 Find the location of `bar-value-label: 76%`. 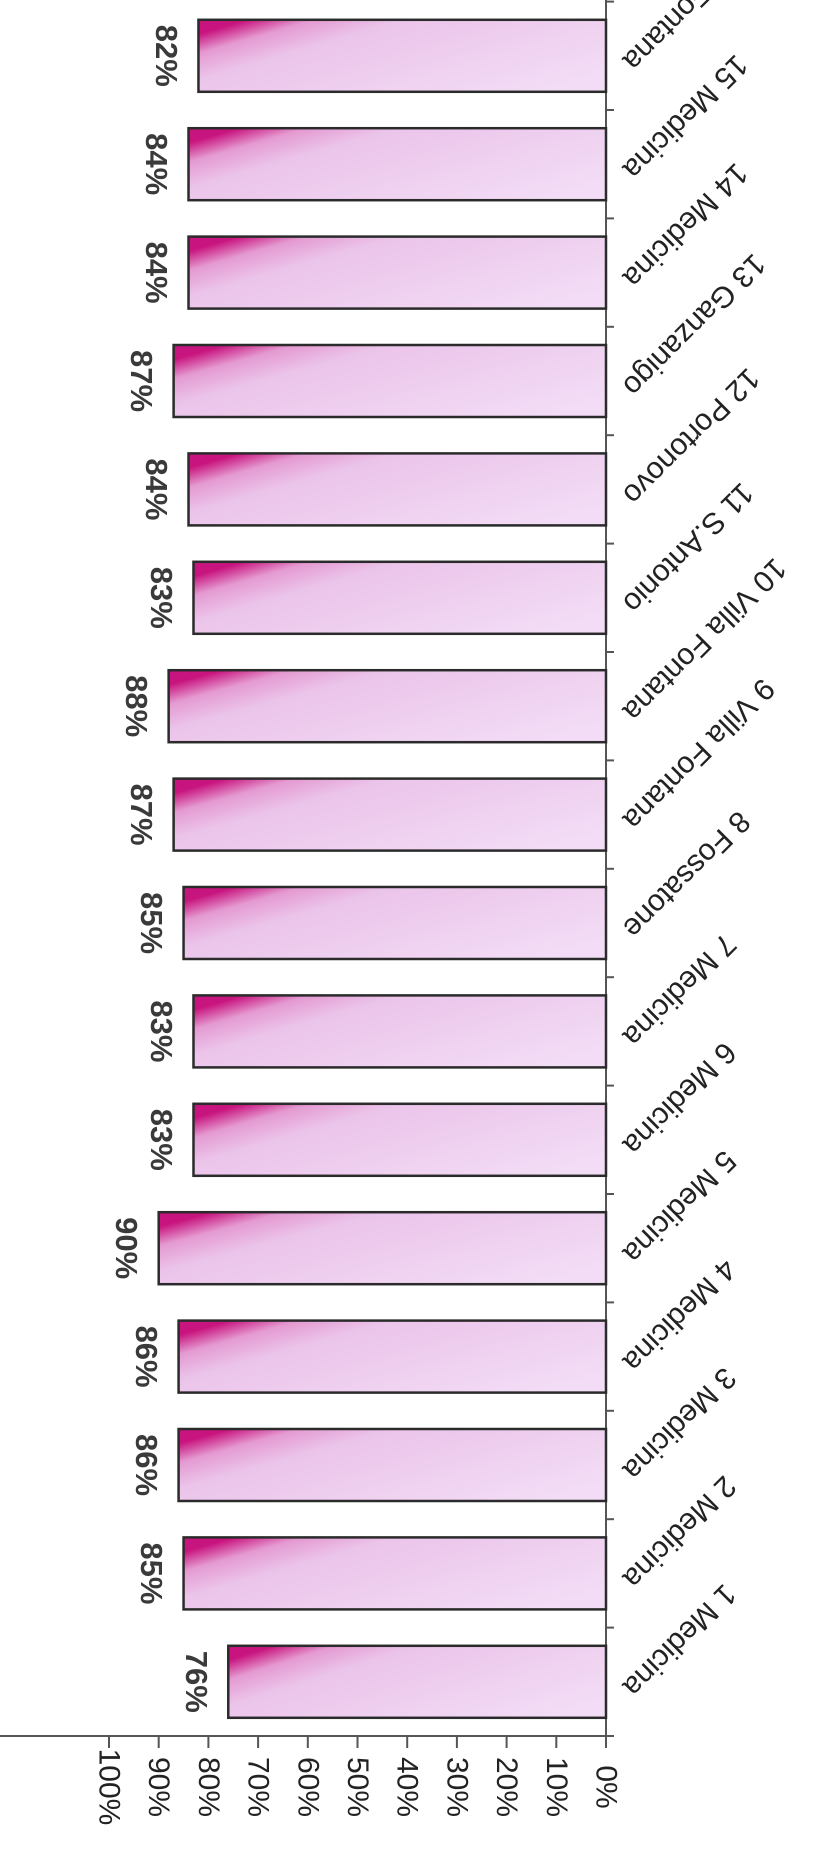

bar-value-label: 76% is located at coordinates (196, 1682).